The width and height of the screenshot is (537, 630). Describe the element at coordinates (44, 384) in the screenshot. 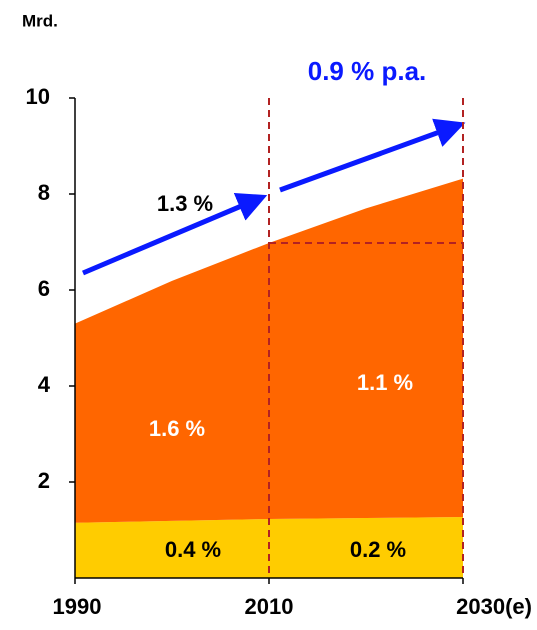

I see `y-tick-label: 4` at that location.